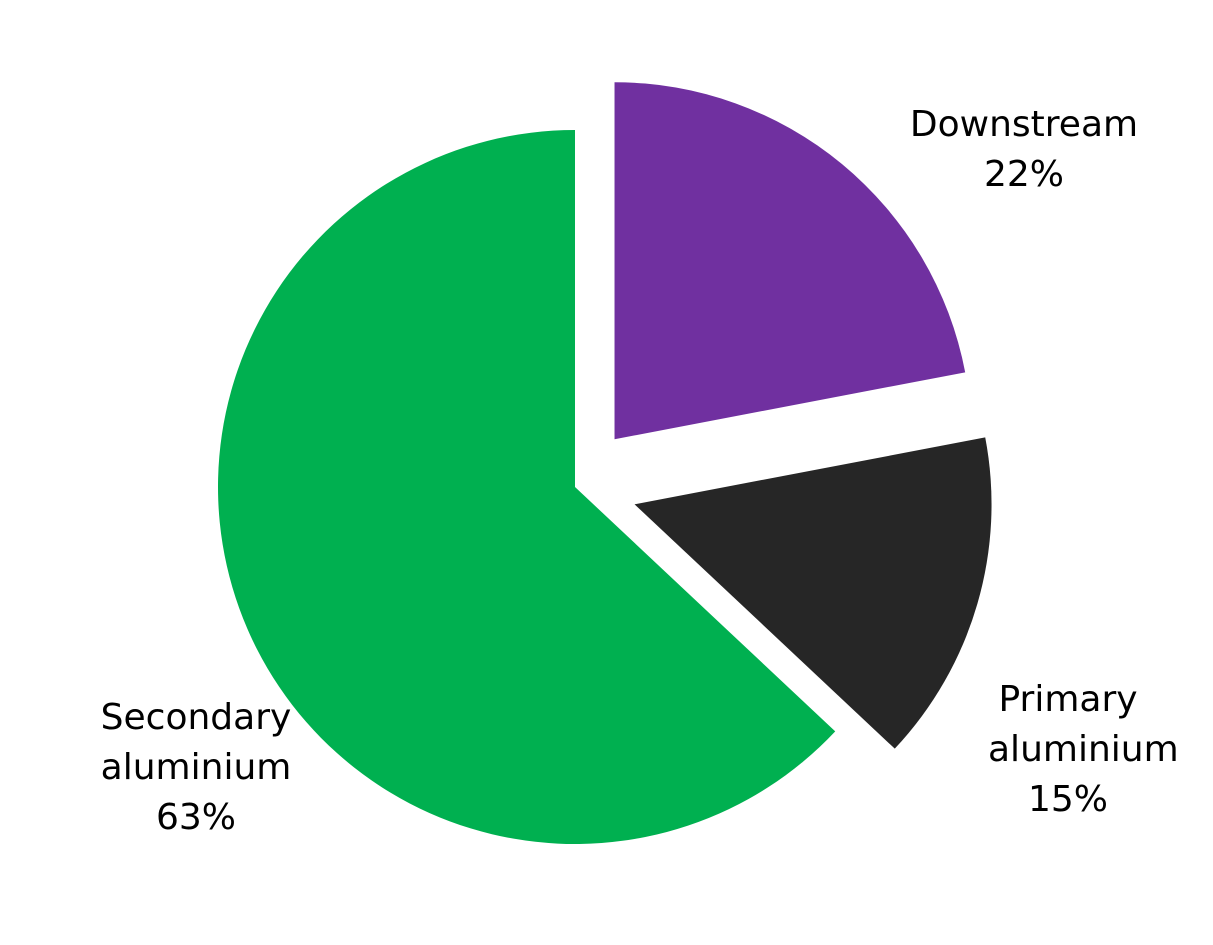  I want to click on category-label: Downstream, so click(1024, 124).